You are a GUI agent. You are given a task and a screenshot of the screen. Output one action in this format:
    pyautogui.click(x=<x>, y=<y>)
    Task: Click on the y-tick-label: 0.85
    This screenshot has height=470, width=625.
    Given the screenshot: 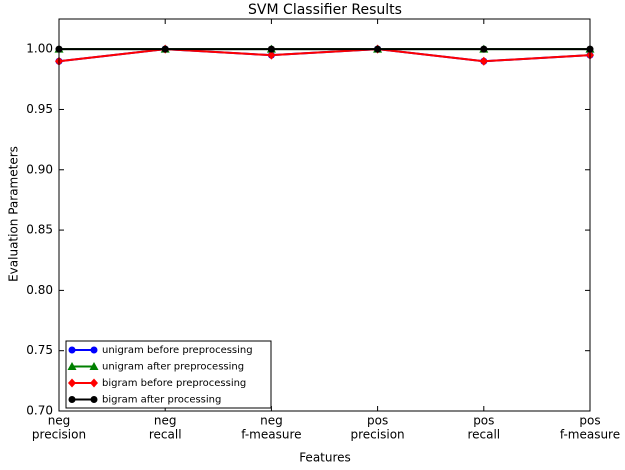 What is the action you would take?
    pyautogui.click(x=39, y=230)
    